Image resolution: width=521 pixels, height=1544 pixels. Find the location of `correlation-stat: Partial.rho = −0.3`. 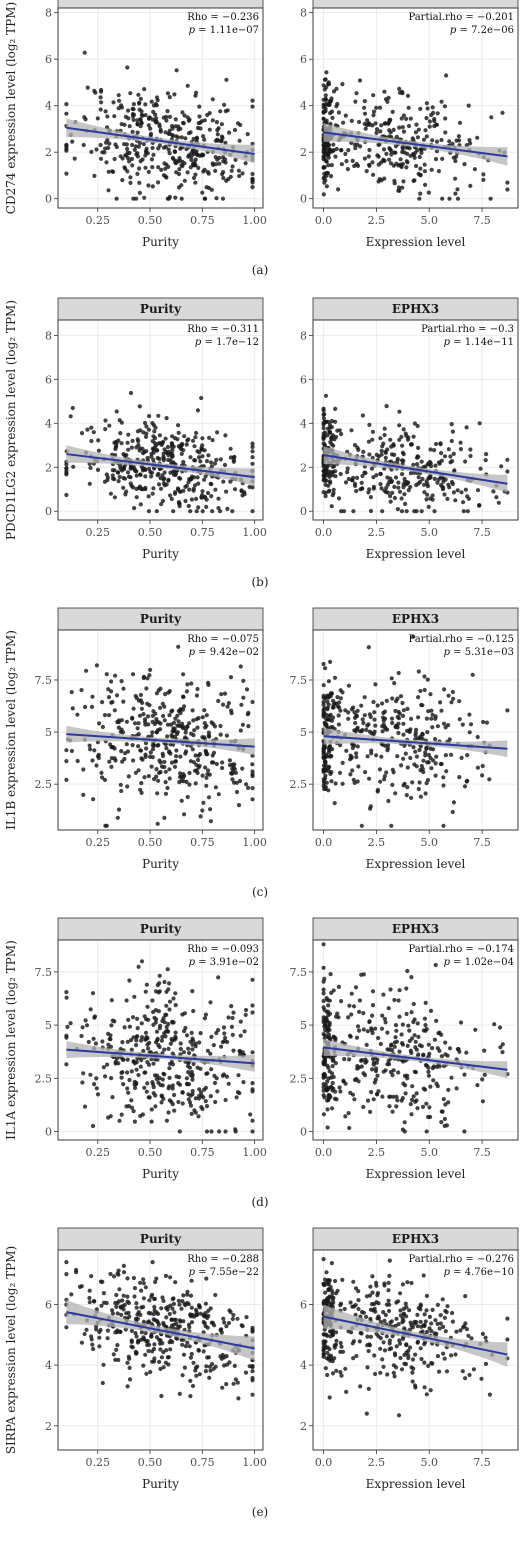

correlation-stat: Partial.rho = −0.3 is located at coordinates (467, 329).